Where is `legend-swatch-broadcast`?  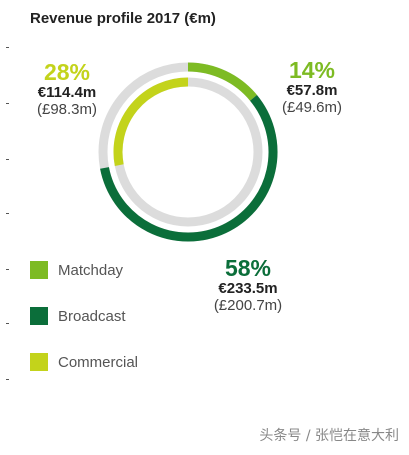
legend-swatch-broadcast is located at coordinates (39, 316).